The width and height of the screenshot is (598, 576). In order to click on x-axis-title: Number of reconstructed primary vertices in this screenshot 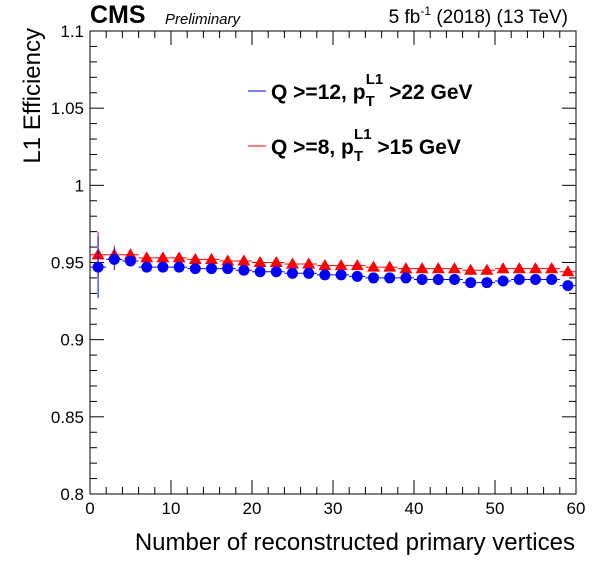, I will do `click(355, 542)`.